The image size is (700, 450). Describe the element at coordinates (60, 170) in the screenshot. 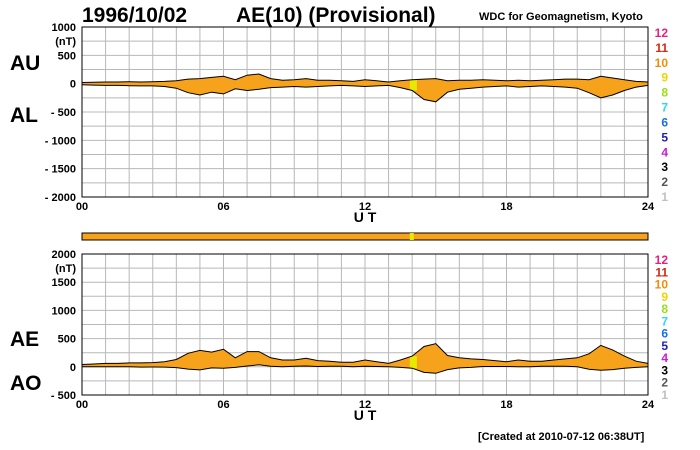

I see `y-tick-label: - 1500` at that location.